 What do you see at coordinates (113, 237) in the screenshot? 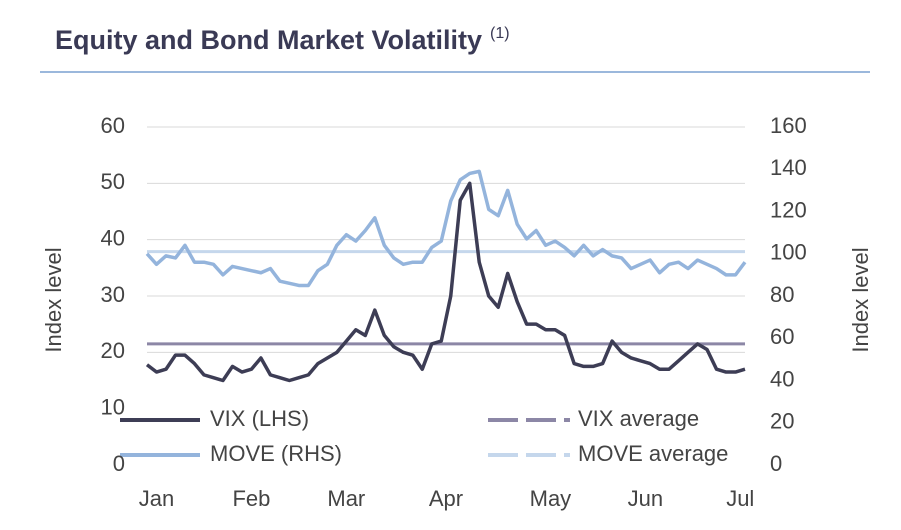
I see `y-tick-label: 40` at bounding box center [113, 237].